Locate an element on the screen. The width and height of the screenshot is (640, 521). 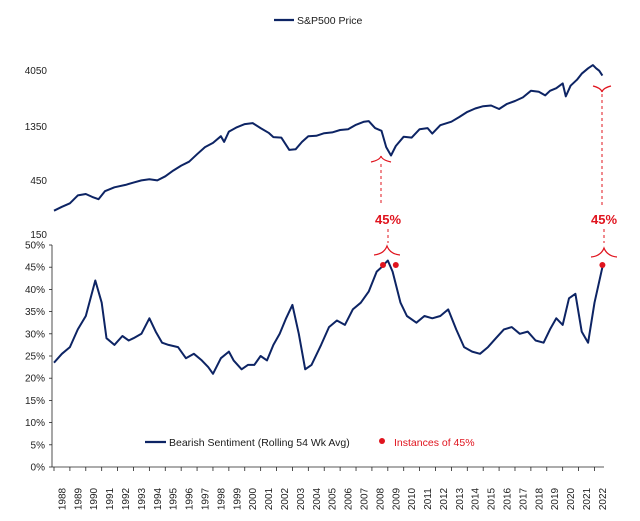
bottom-x-tick-label: 2006 is located at coordinates (349, 498).